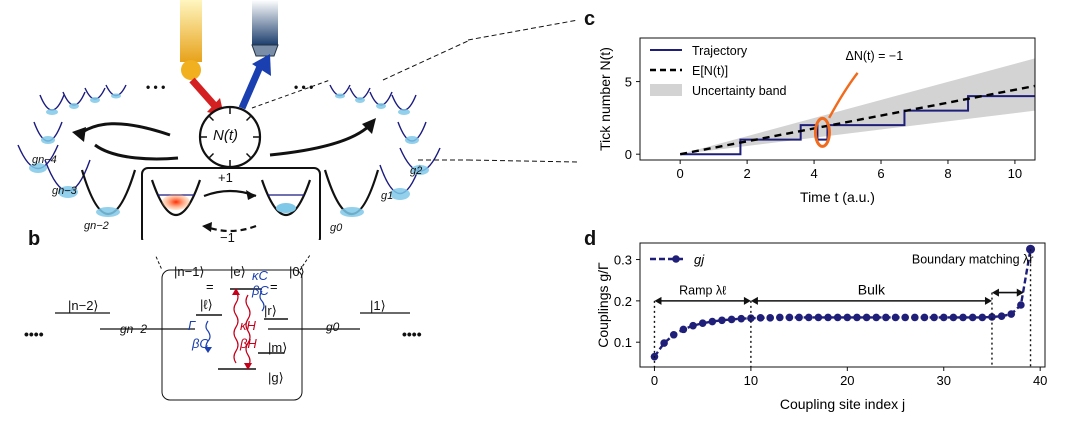 The width and height of the screenshot is (1080, 425). What do you see at coordinates (754, 300) in the screenshot?
I see `bulk-arrow-head-left` at bounding box center [754, 300].